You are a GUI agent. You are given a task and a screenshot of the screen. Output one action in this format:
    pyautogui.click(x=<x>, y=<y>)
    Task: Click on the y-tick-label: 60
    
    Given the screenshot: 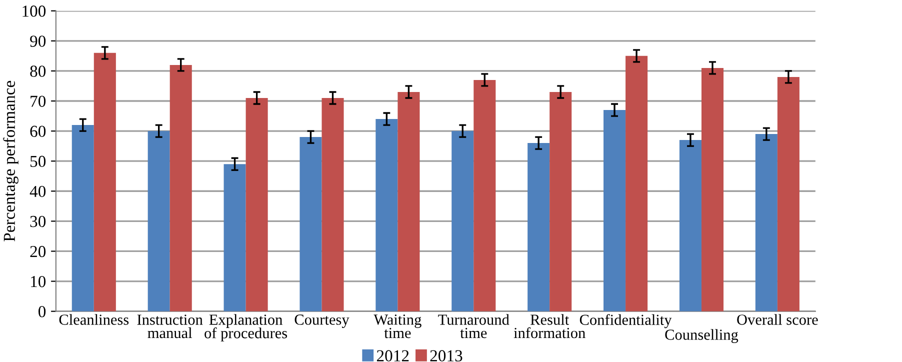 What is the action you would take?
    pyautogui.click(x=38, y=131)
    